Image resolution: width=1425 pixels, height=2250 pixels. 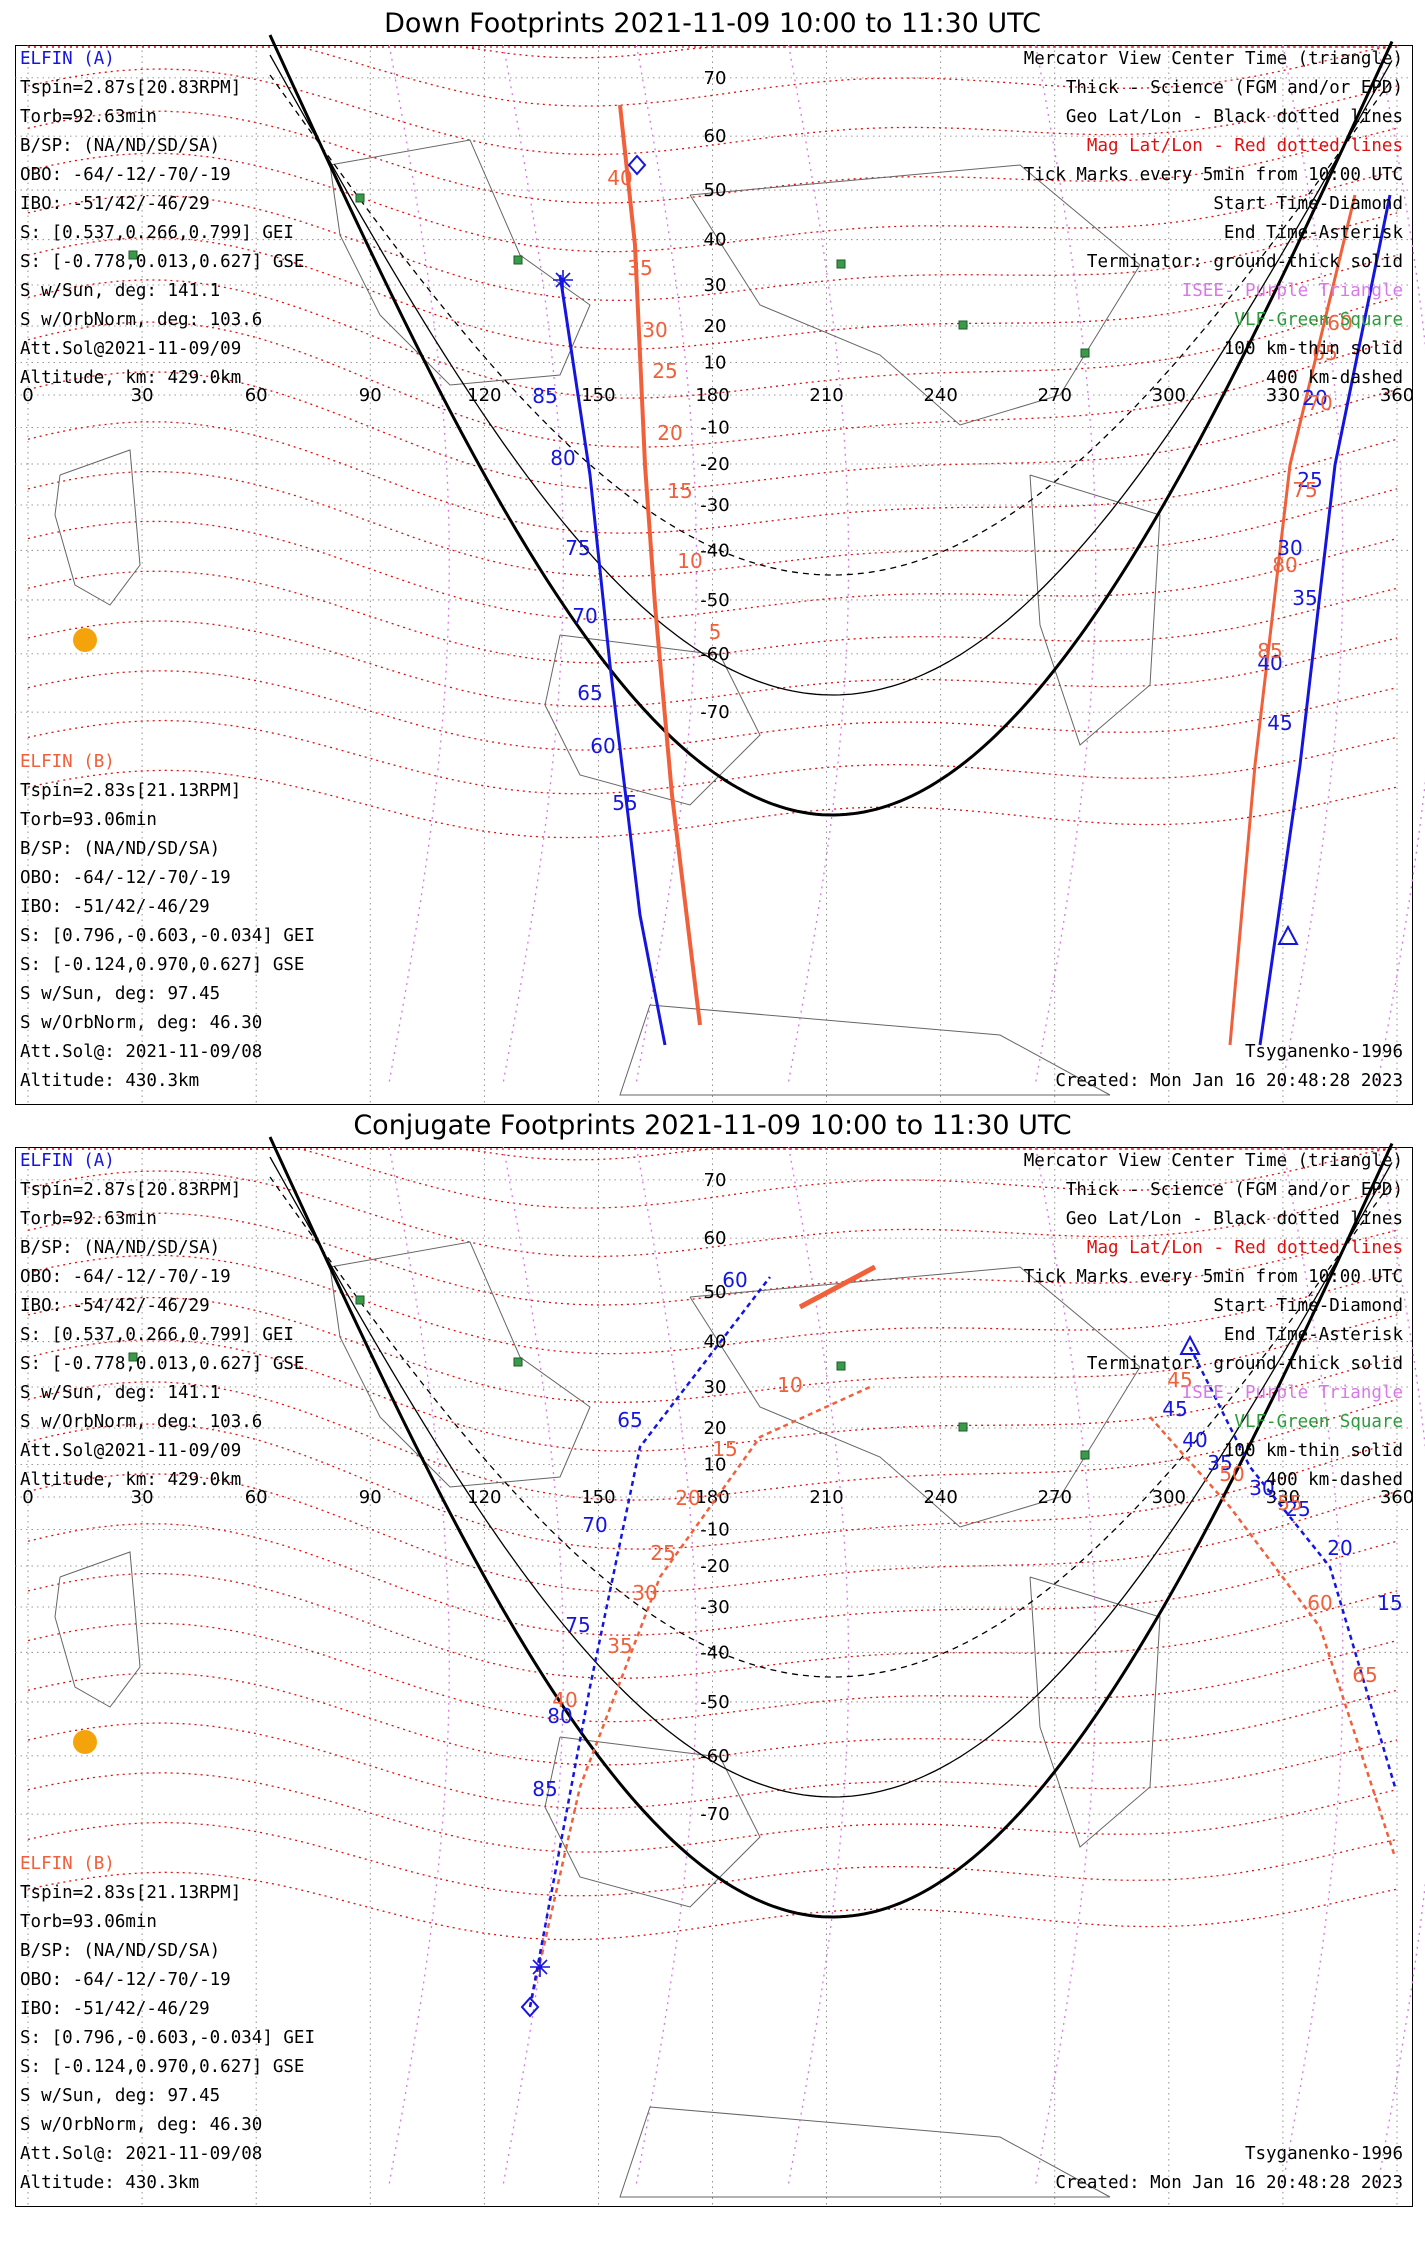 I want to click on legend-item: Tick Marks every 5min from 10:00 UTC, so click(x=1213, y=1277).